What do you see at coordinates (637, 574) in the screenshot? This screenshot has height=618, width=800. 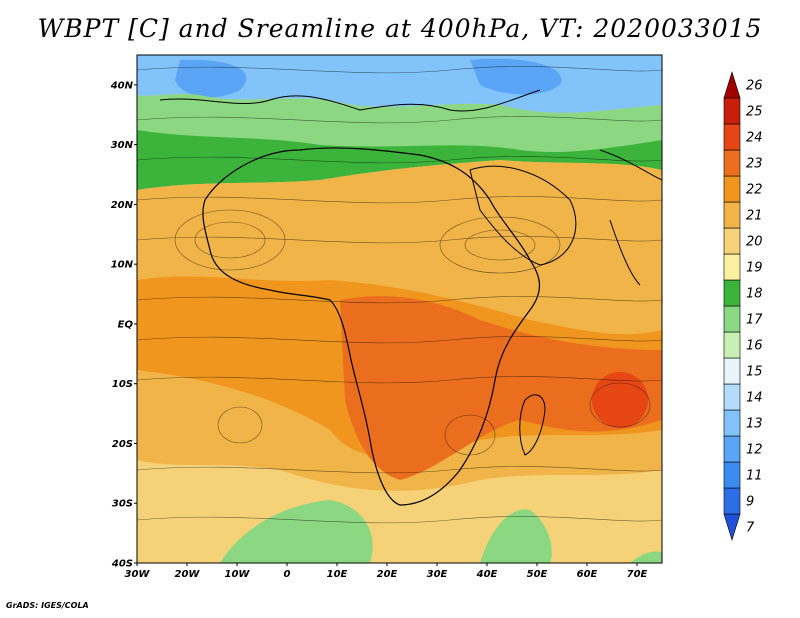 I see `lon-label: 70E` at bounding box center [637, 574].